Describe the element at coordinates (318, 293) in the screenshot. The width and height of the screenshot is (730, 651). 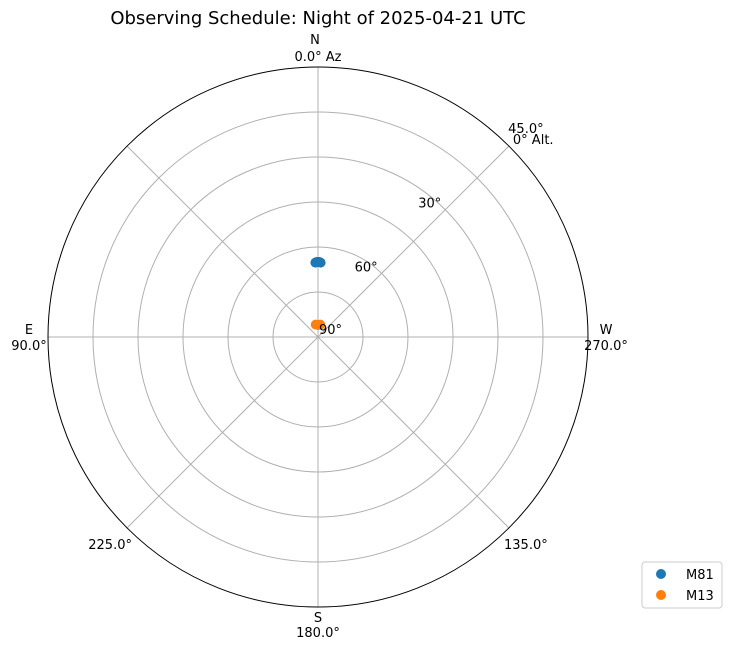
I see `data-points` at that location.